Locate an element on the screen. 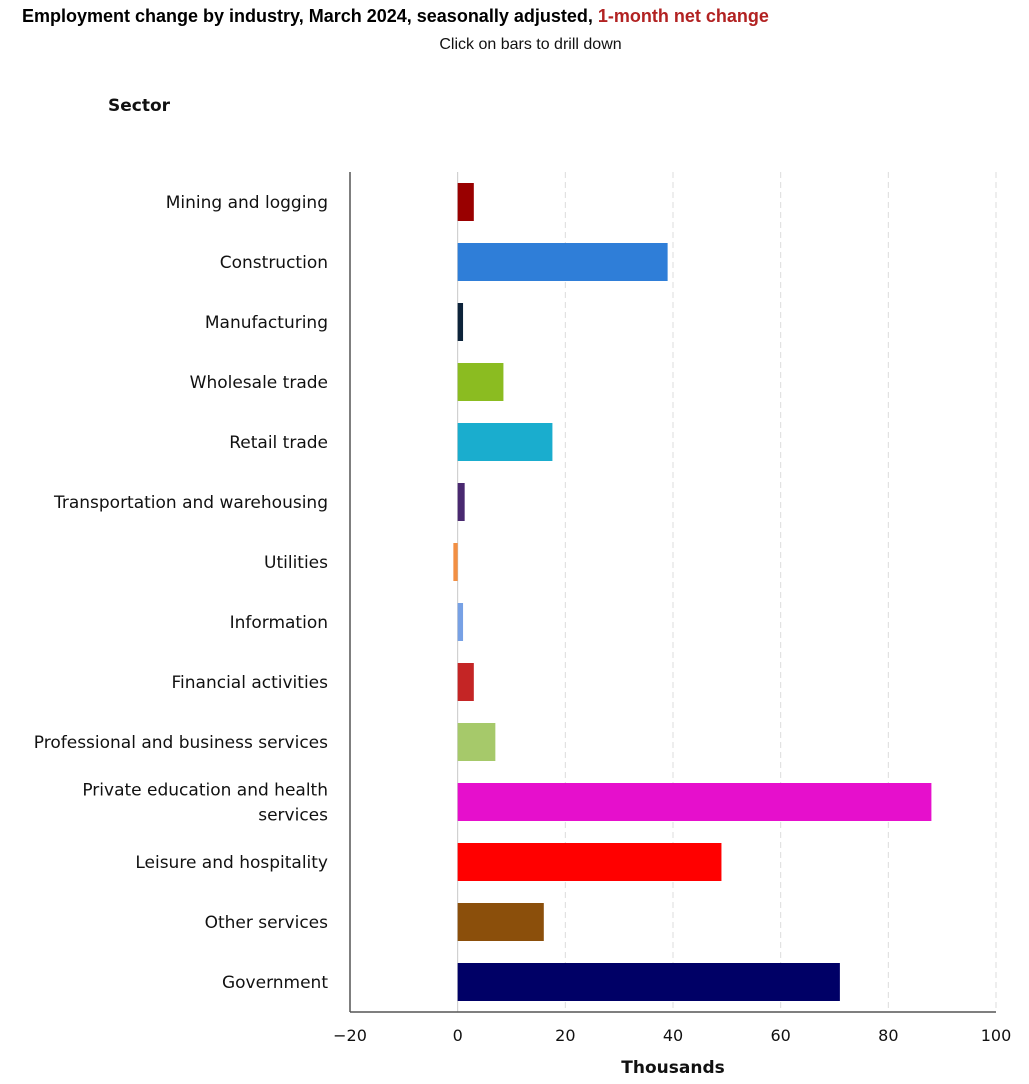 This screenshot has width=1029, height=1084. x-tick-label: 80 is located at coordinates (888, 1035).